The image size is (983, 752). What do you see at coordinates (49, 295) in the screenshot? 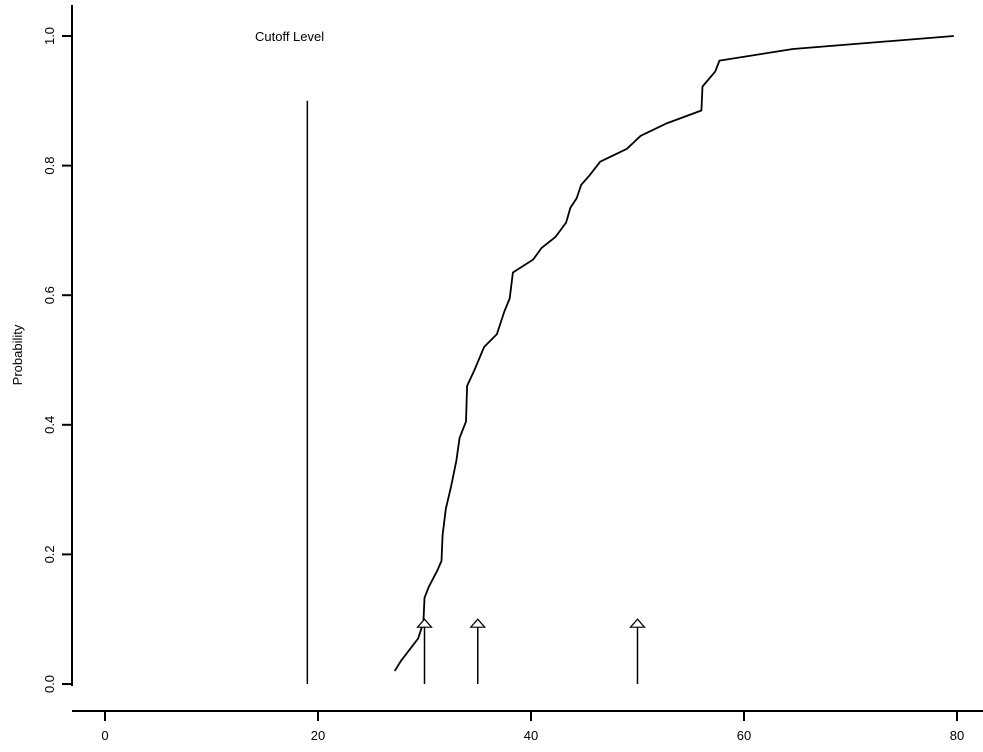
I see `y-tick-label: 0.6` at bounding box center [49, 295].